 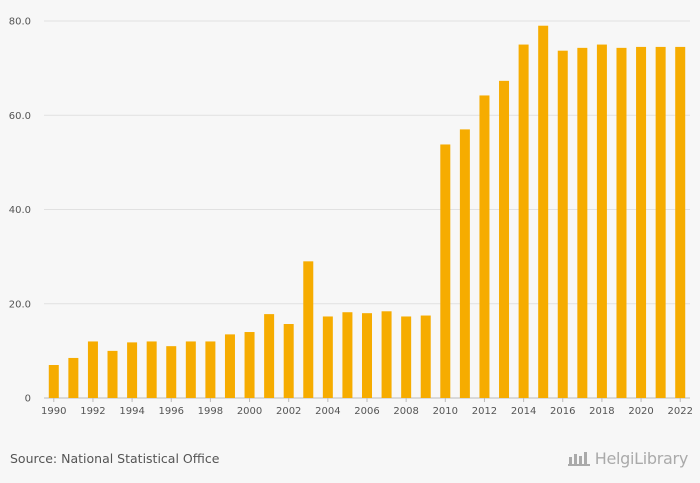 I want to click on bar-2003, so click(x=308, y=329).